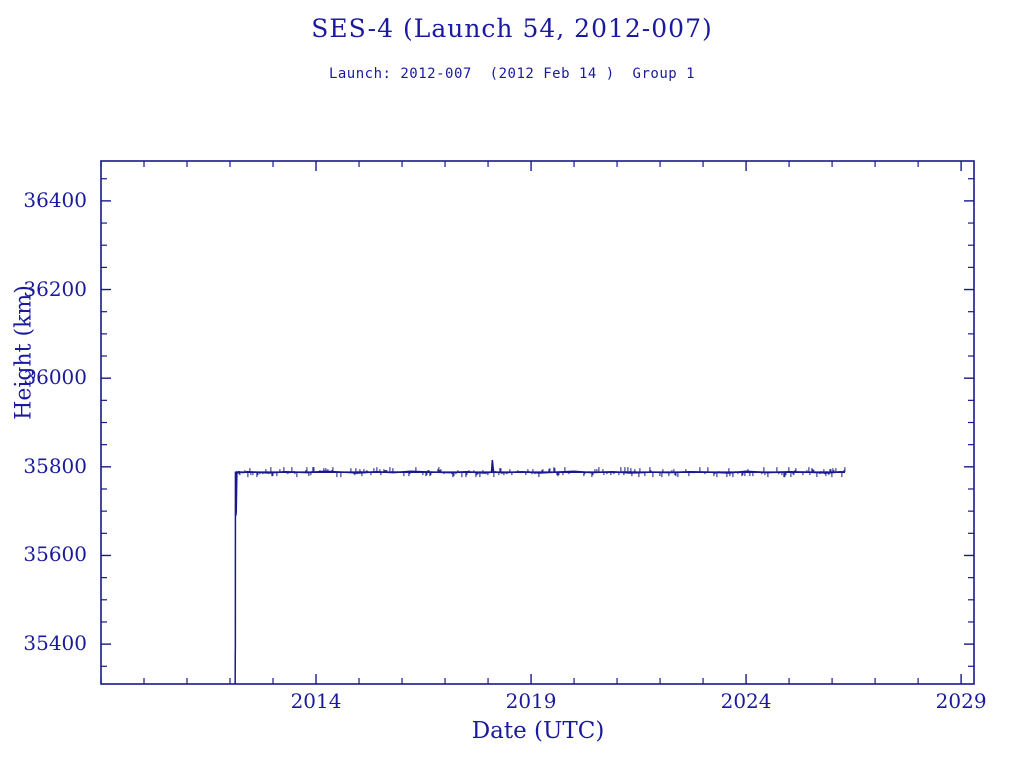 The height and width of the screenshot is (768, 1024). I want to click on x-tick-label: 2024, so click(746, 701).